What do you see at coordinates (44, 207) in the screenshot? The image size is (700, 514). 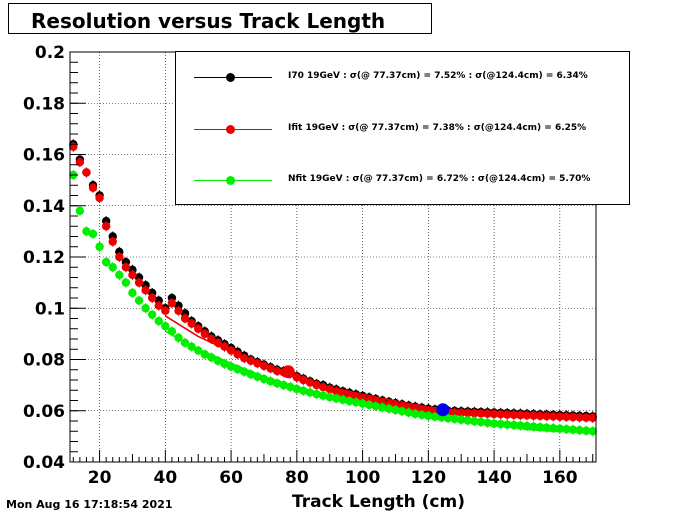 I see `y-tick-label: 0.14` at bounding box center [44, 207].